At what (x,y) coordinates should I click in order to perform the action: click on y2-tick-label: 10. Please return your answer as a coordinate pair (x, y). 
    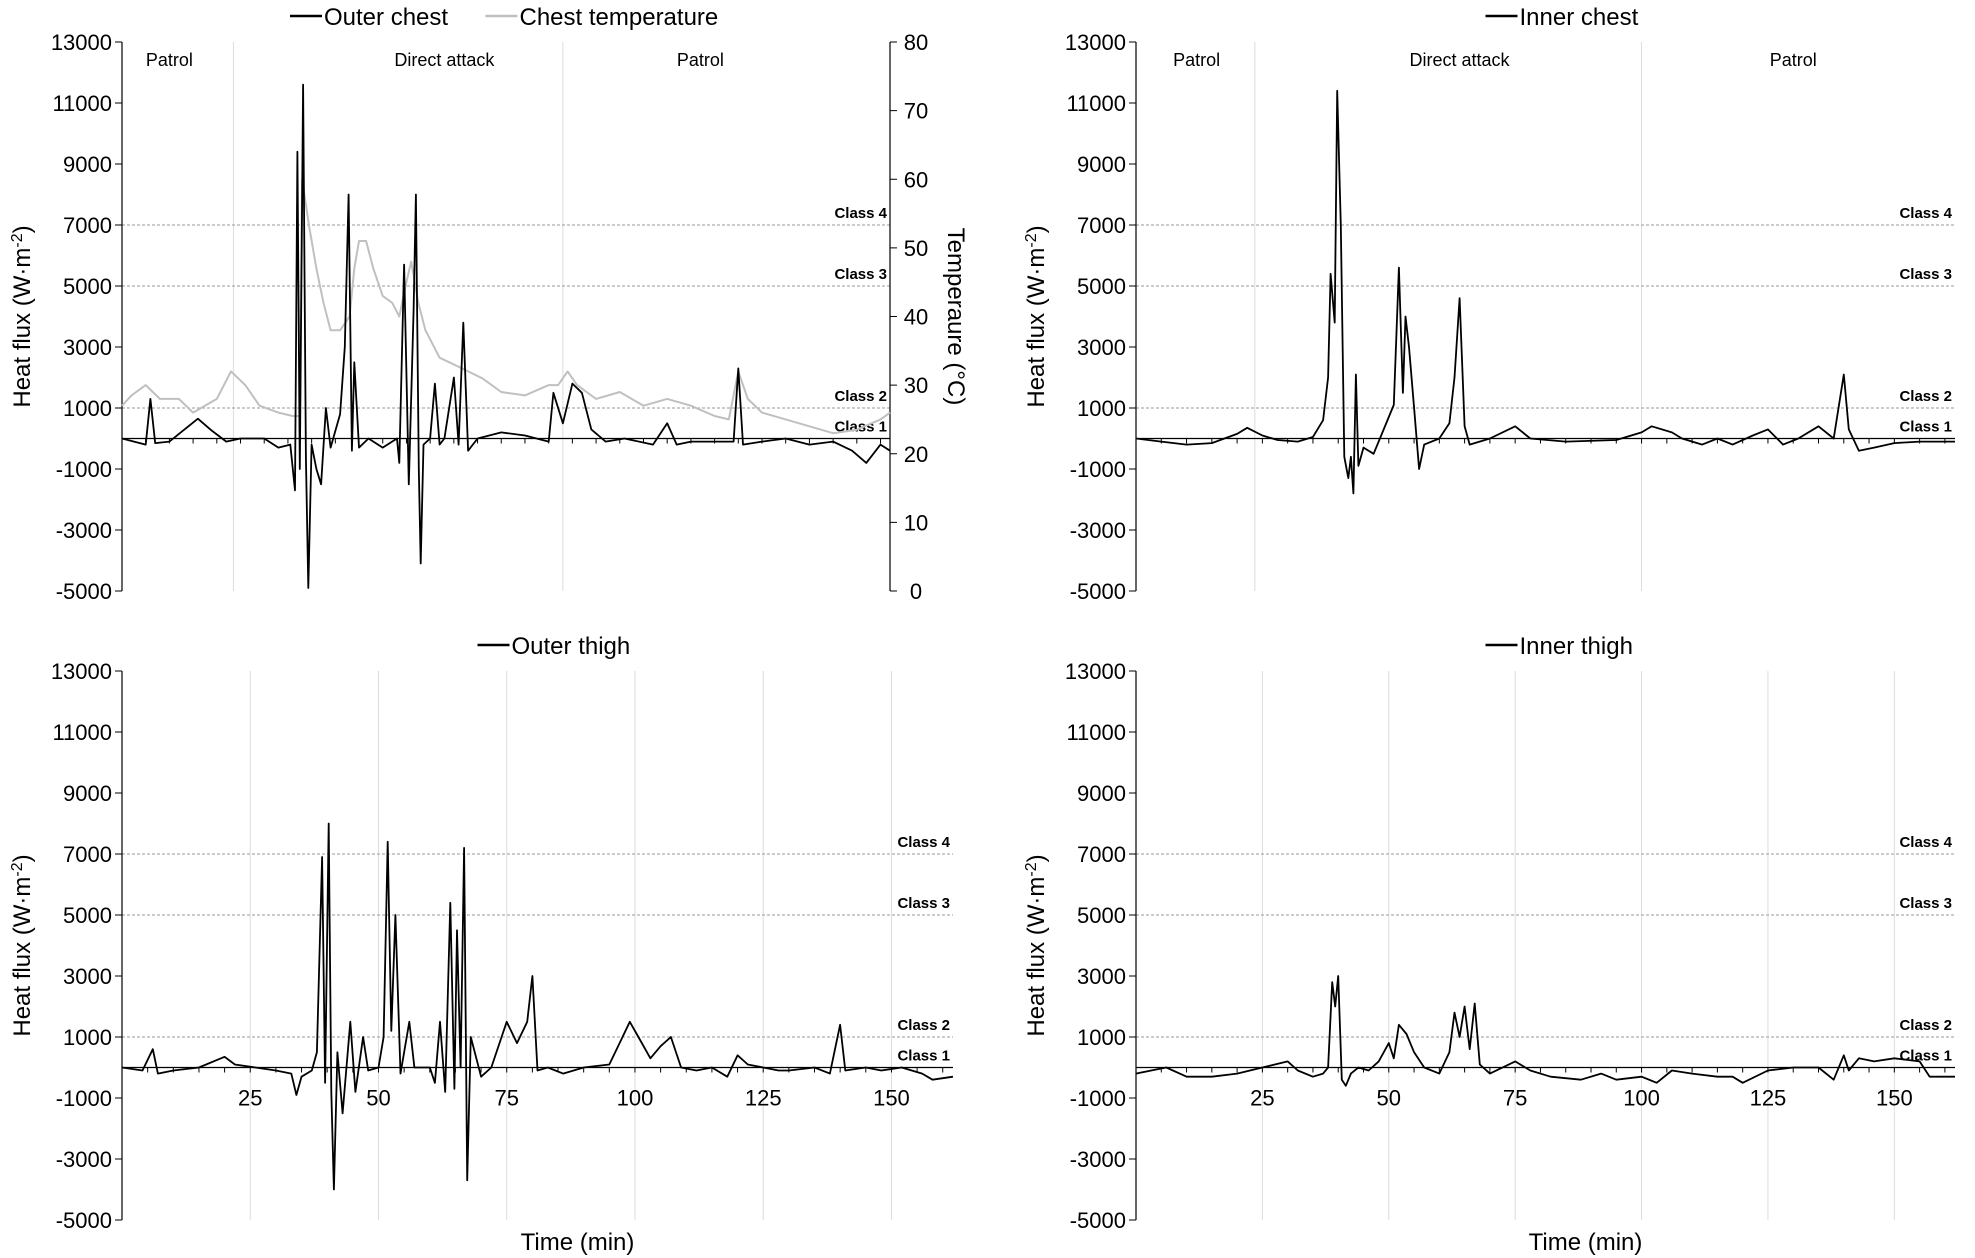
    Looking at the image, I should click on (916, 522).